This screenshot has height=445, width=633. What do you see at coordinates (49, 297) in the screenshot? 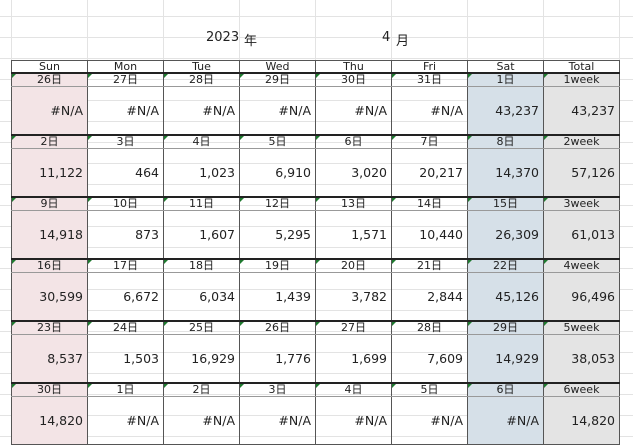
I see `value-cell-sun: 30,599` at bounding box center [49, 297].